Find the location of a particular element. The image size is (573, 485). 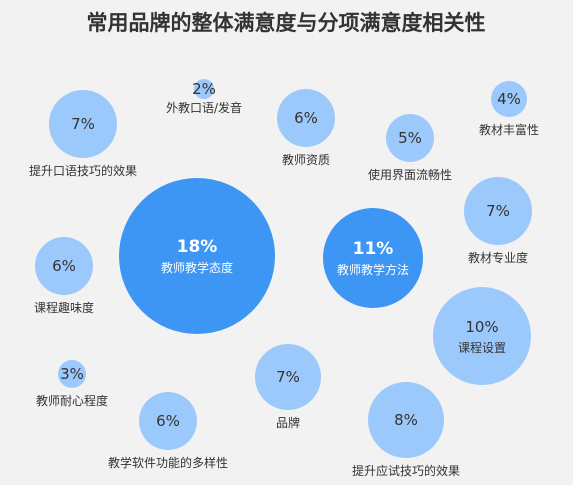

bubble-item: 10% 课程设置 is located at coordinates (482, 336).